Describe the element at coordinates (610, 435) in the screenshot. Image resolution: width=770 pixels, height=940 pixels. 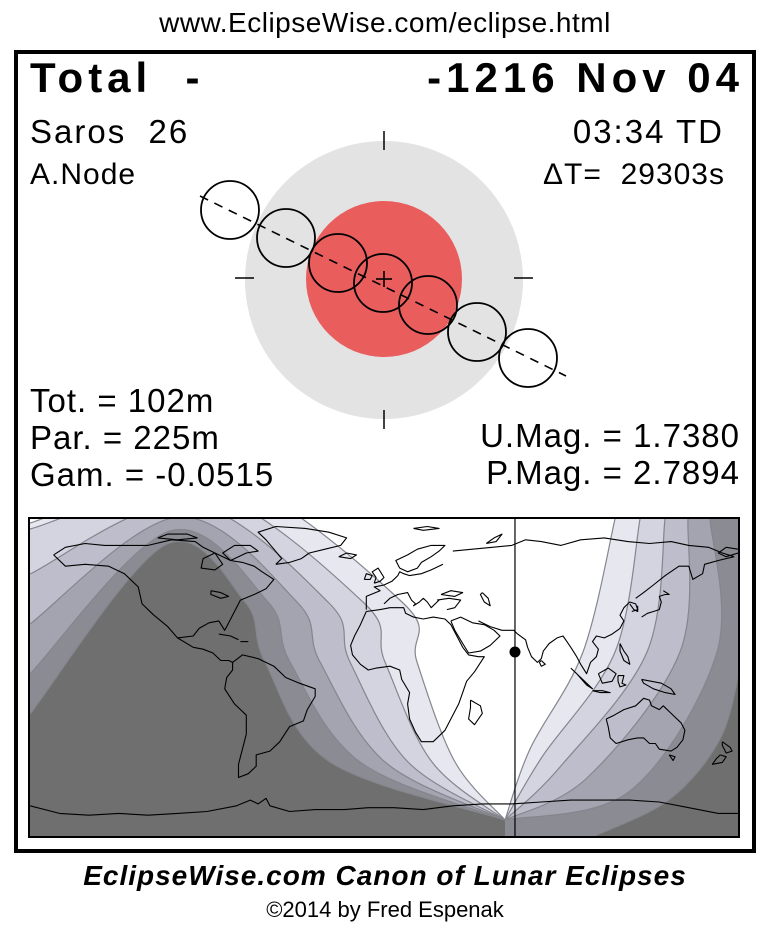
I see `stat-umbral-magnitude: U.Mag. = 1.7380` at that location.